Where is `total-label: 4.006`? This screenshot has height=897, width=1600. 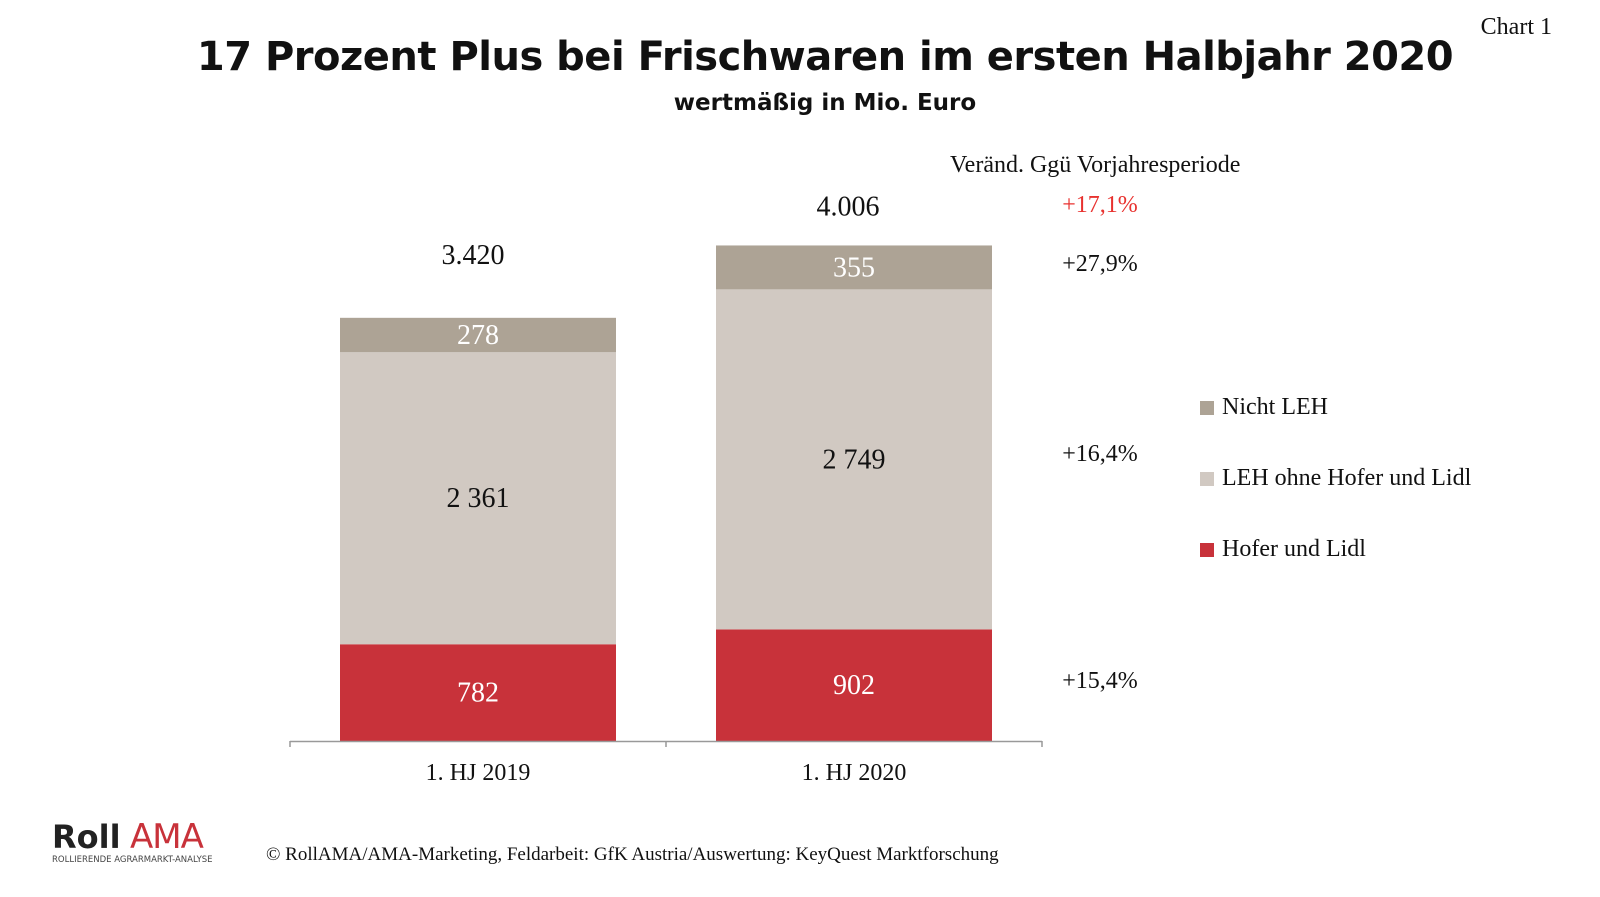
total-label: 4.006 is located at coordinates (848, 206).